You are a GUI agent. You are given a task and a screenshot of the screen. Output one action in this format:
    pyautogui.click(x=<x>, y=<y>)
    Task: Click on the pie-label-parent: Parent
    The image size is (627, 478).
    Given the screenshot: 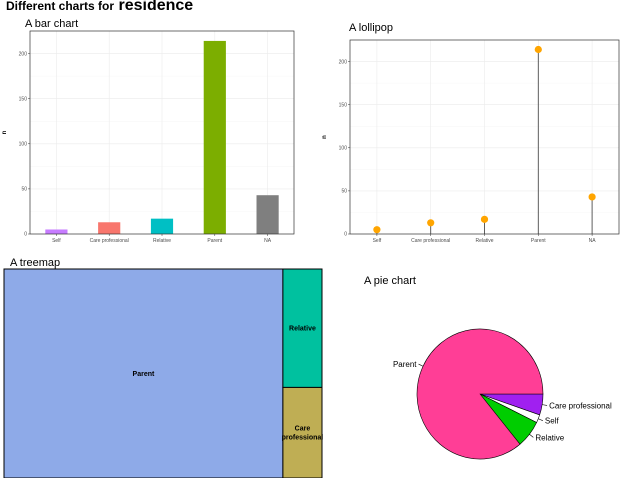 What is the action you would take?
    pyautogui.click(x=405, y=364)
    